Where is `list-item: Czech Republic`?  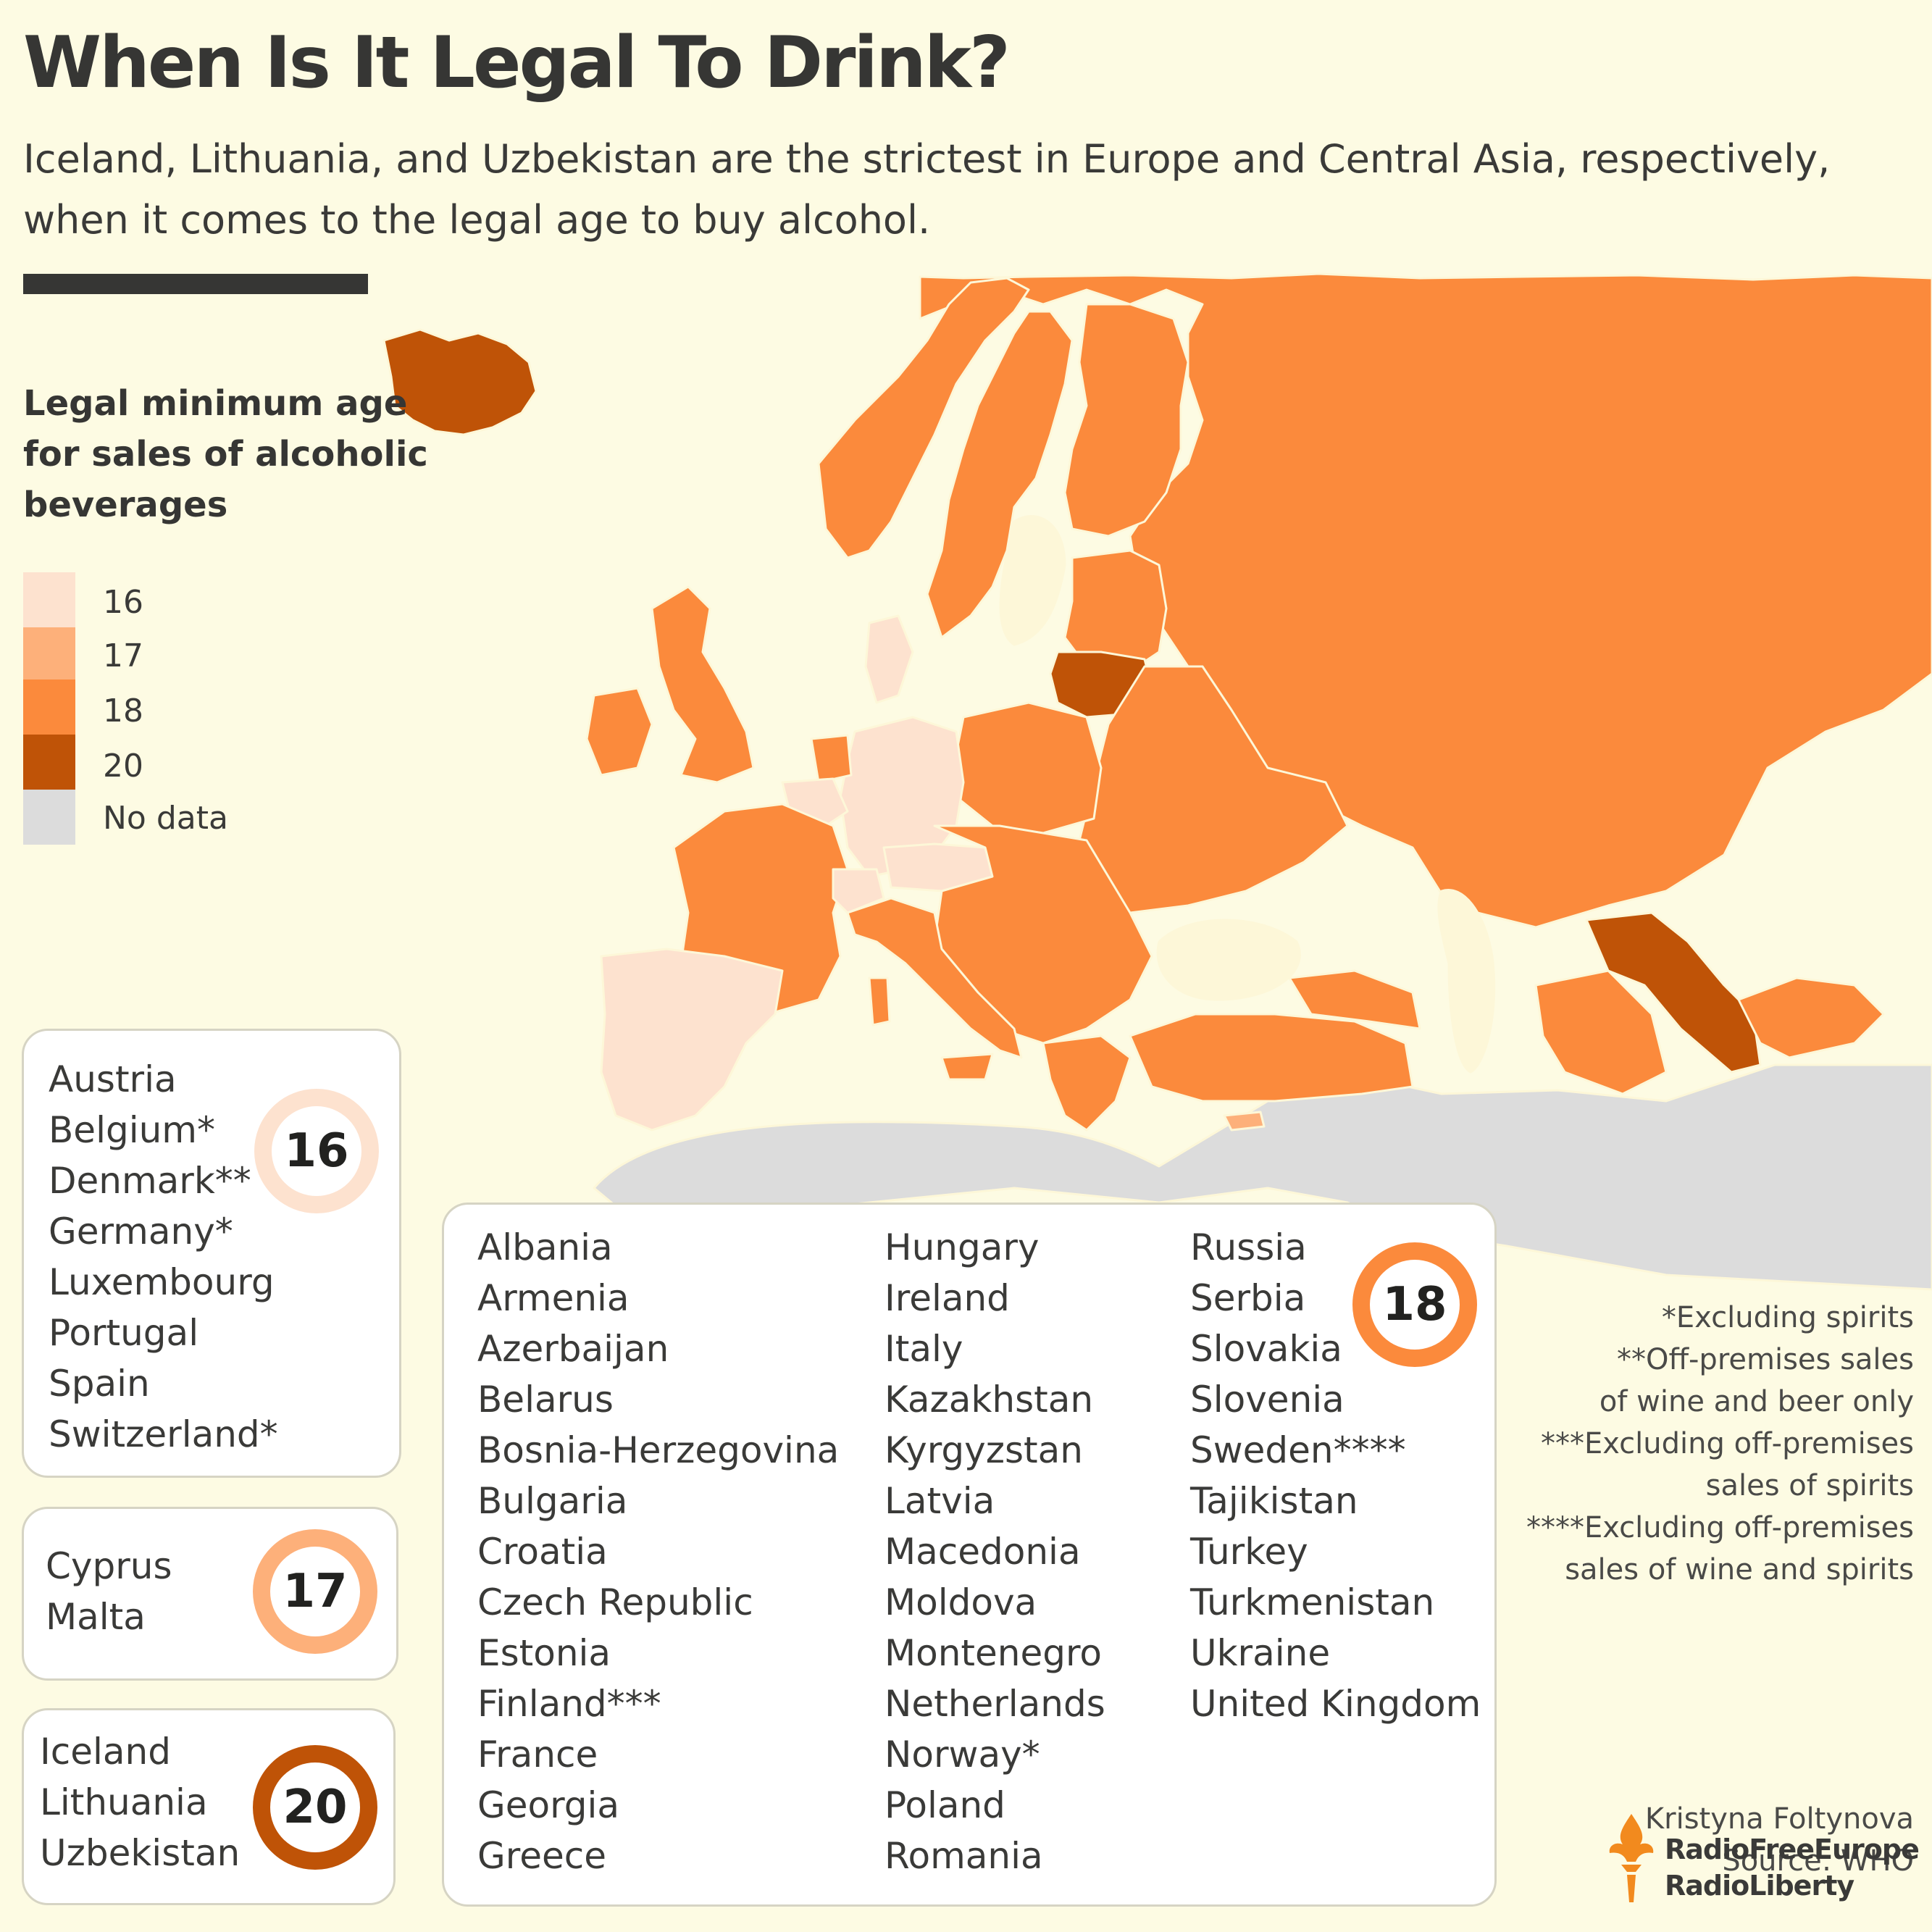
list-item: Czech Republic is located at coordinates (615, 1602).